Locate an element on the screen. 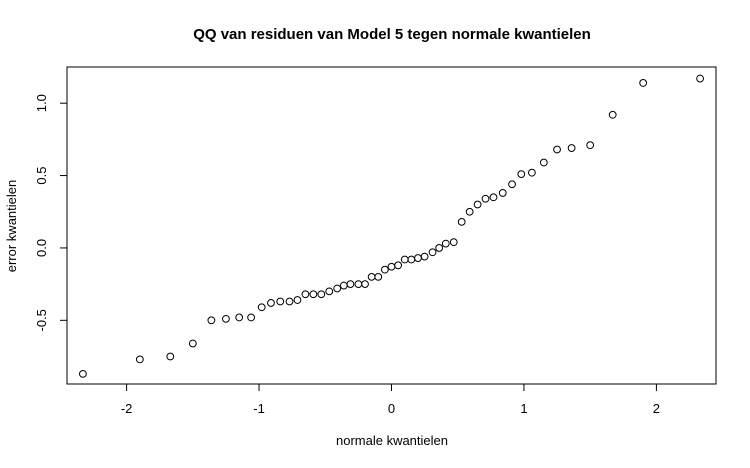 This screenshot has height=468, width=750. x-tick-label: -1 is located at coordinates (259, 408).